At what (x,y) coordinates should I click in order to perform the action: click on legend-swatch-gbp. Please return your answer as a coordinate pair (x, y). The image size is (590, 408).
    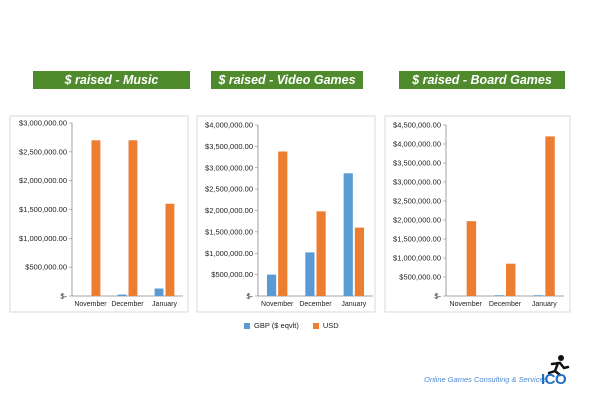
    Looking at the image, I should click on (247, 325).